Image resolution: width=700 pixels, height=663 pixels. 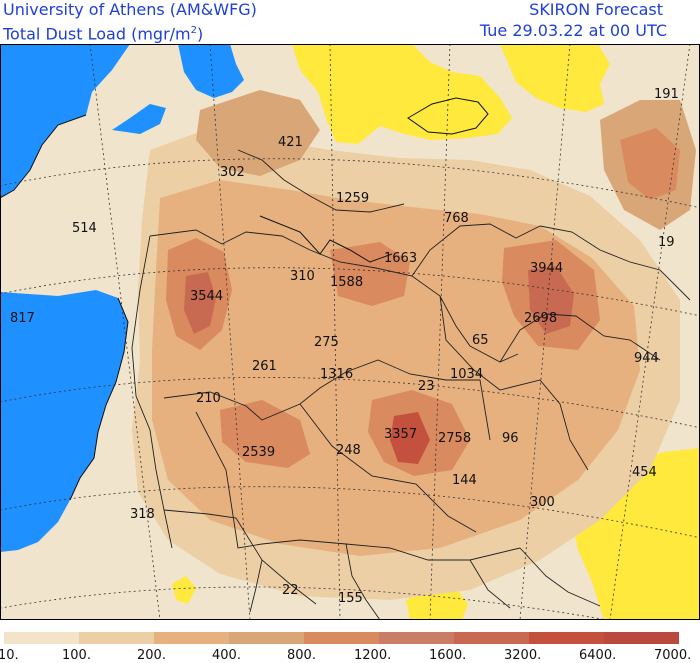 What do you see at coordinates (551, 300) in the screenshot?
I see `dust-core-east-peak` at bounding box center [551, 300].